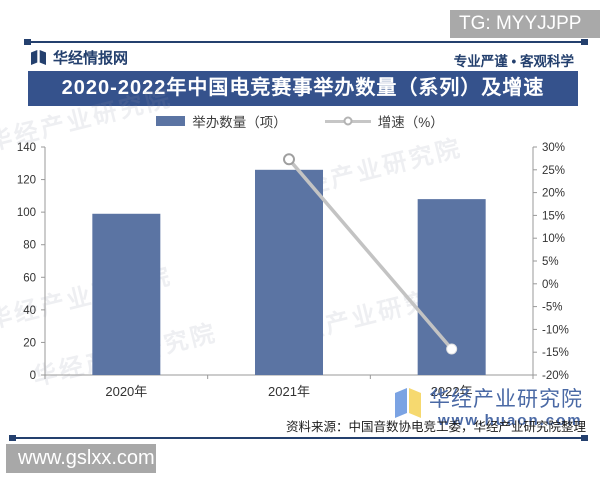 This screenshot has height=480, width=600. What do you see at coordinates (29, 246) in the screenshot?
I see `left-axis-tick-label: 80` at bounding box center [29, 246].